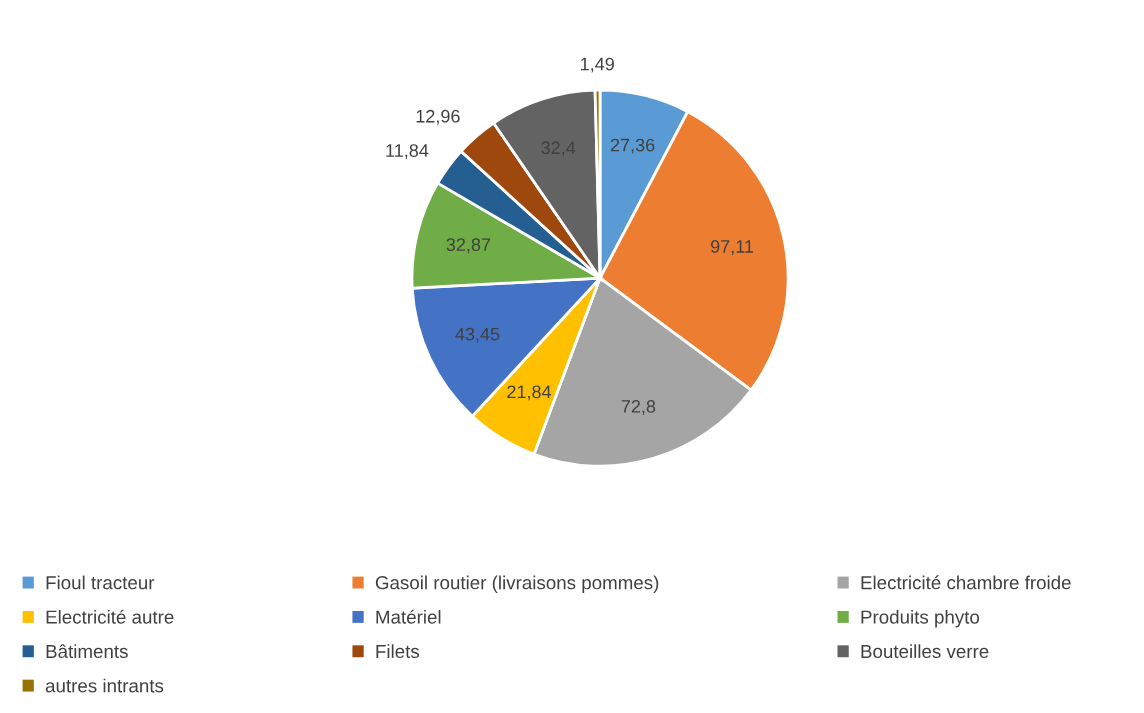  What do you see at coordinates (100, 582) in the screenshot?
I see `legend-label: Fioul tracteur` at bounding box center [100, 582].